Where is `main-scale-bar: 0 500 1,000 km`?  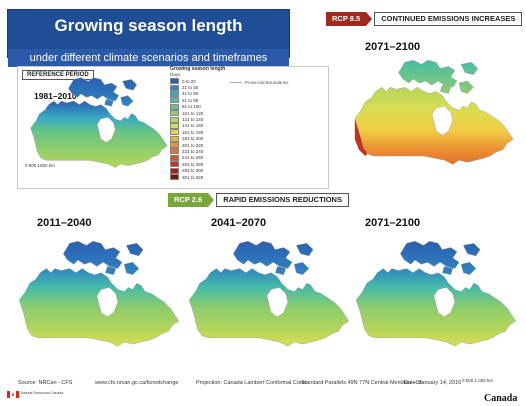
main-scale-bar: 0 500 1,000 km is located at coordinates (478, 380).